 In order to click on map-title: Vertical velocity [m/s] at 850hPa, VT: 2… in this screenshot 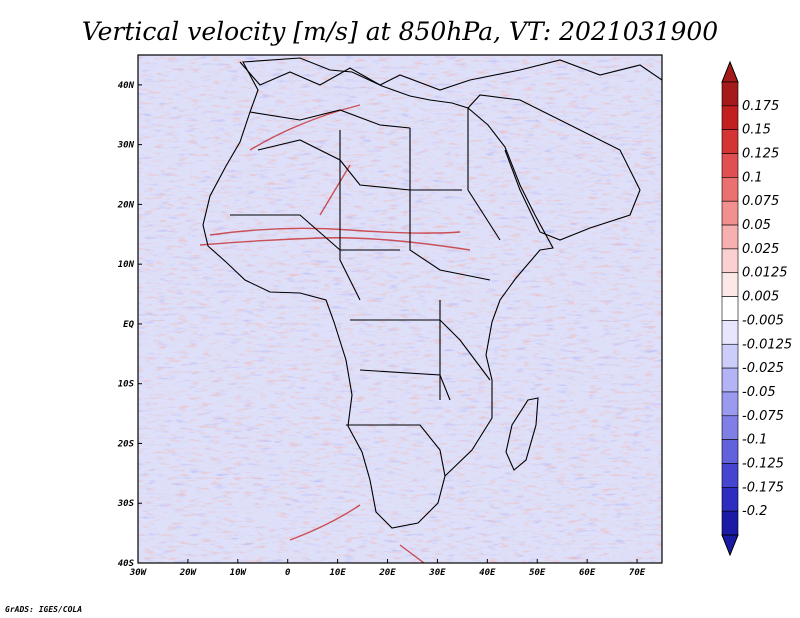, I will do `click(400, 31)`.